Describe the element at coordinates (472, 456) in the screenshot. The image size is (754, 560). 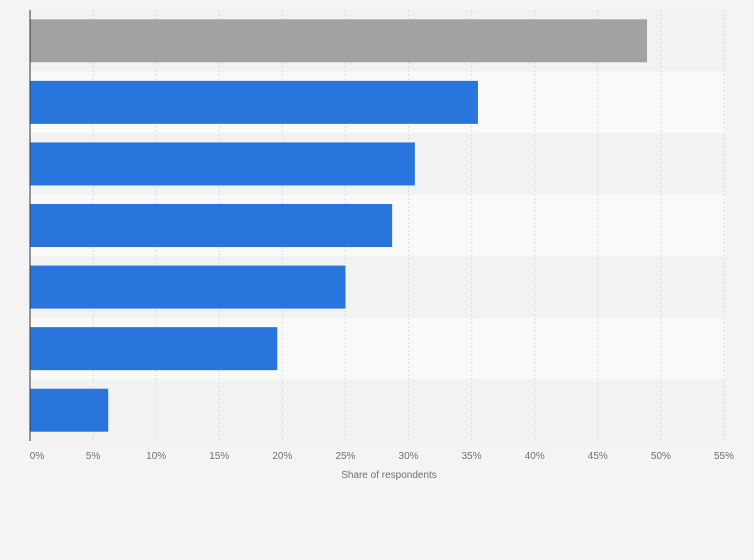
I see `x-tick-label: 35%` at that location.